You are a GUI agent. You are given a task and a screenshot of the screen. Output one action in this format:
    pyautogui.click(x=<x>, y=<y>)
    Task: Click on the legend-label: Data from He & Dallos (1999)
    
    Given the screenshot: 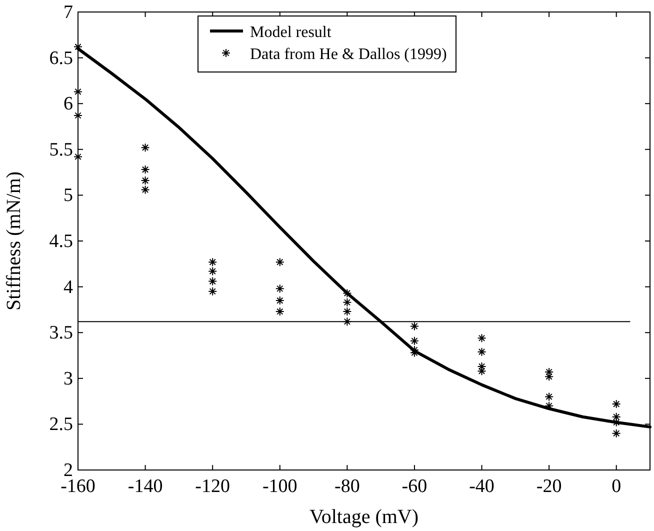 What is the action you would take?
    pyautogui.click(x=348, y=54)
    